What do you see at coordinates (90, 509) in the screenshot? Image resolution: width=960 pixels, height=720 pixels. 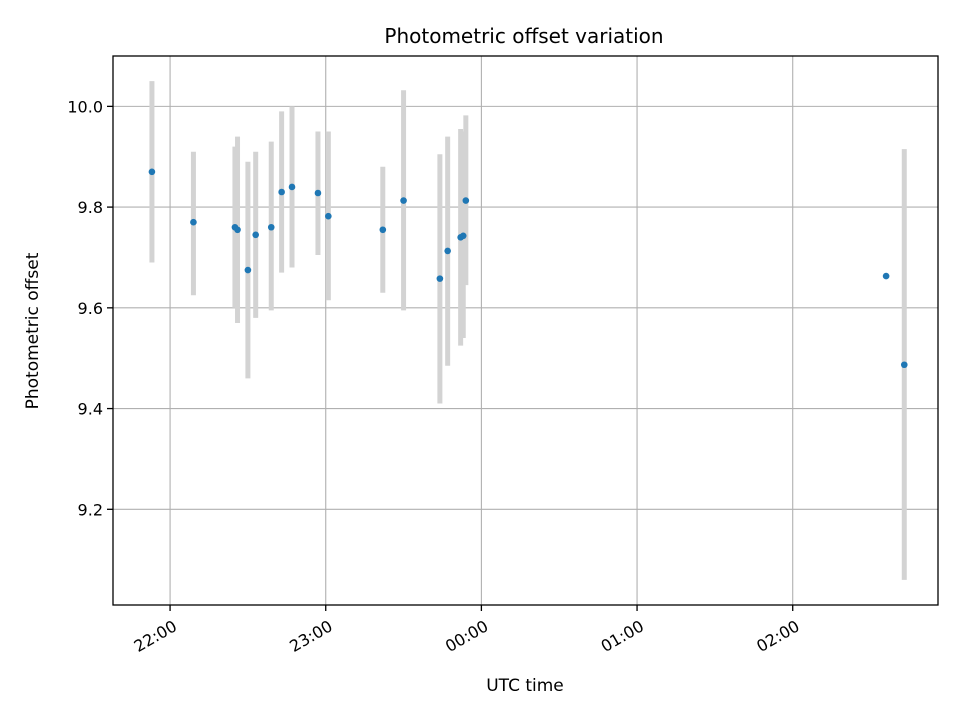 I see `y-tick-label: 9.2` at bounding box center [90, 509].